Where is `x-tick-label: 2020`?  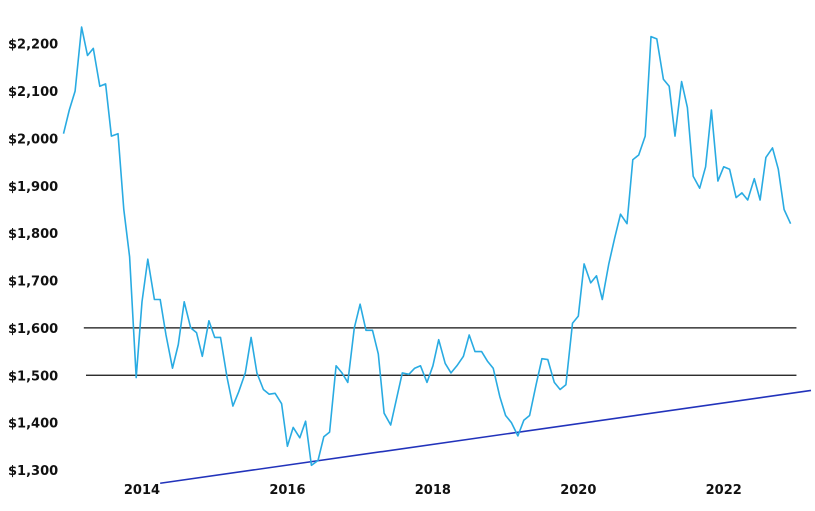 x-tick-label: 2020 is located at coordinates (578, 490).